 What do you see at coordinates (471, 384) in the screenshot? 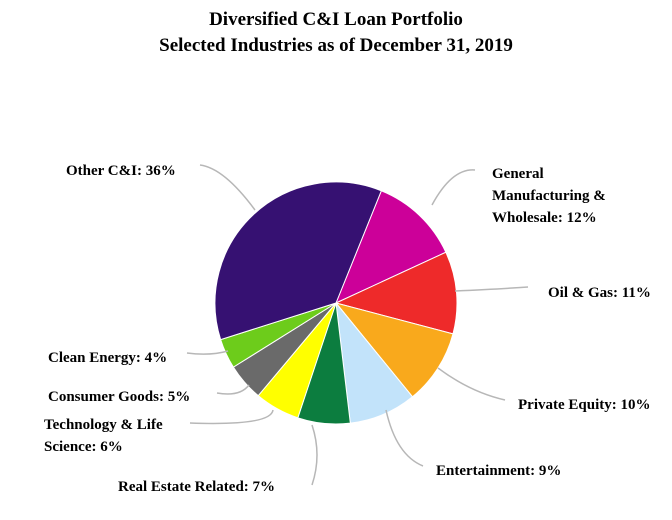
I see `leader-line-pe` at bounding box center [471, 384].